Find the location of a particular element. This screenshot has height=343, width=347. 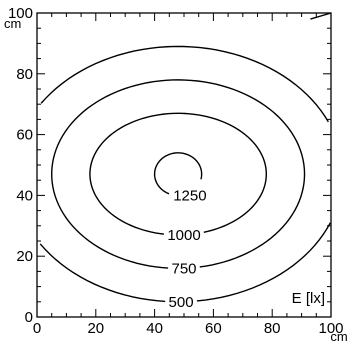

x-tick-label: 80 is located at coordinates (272, 328).